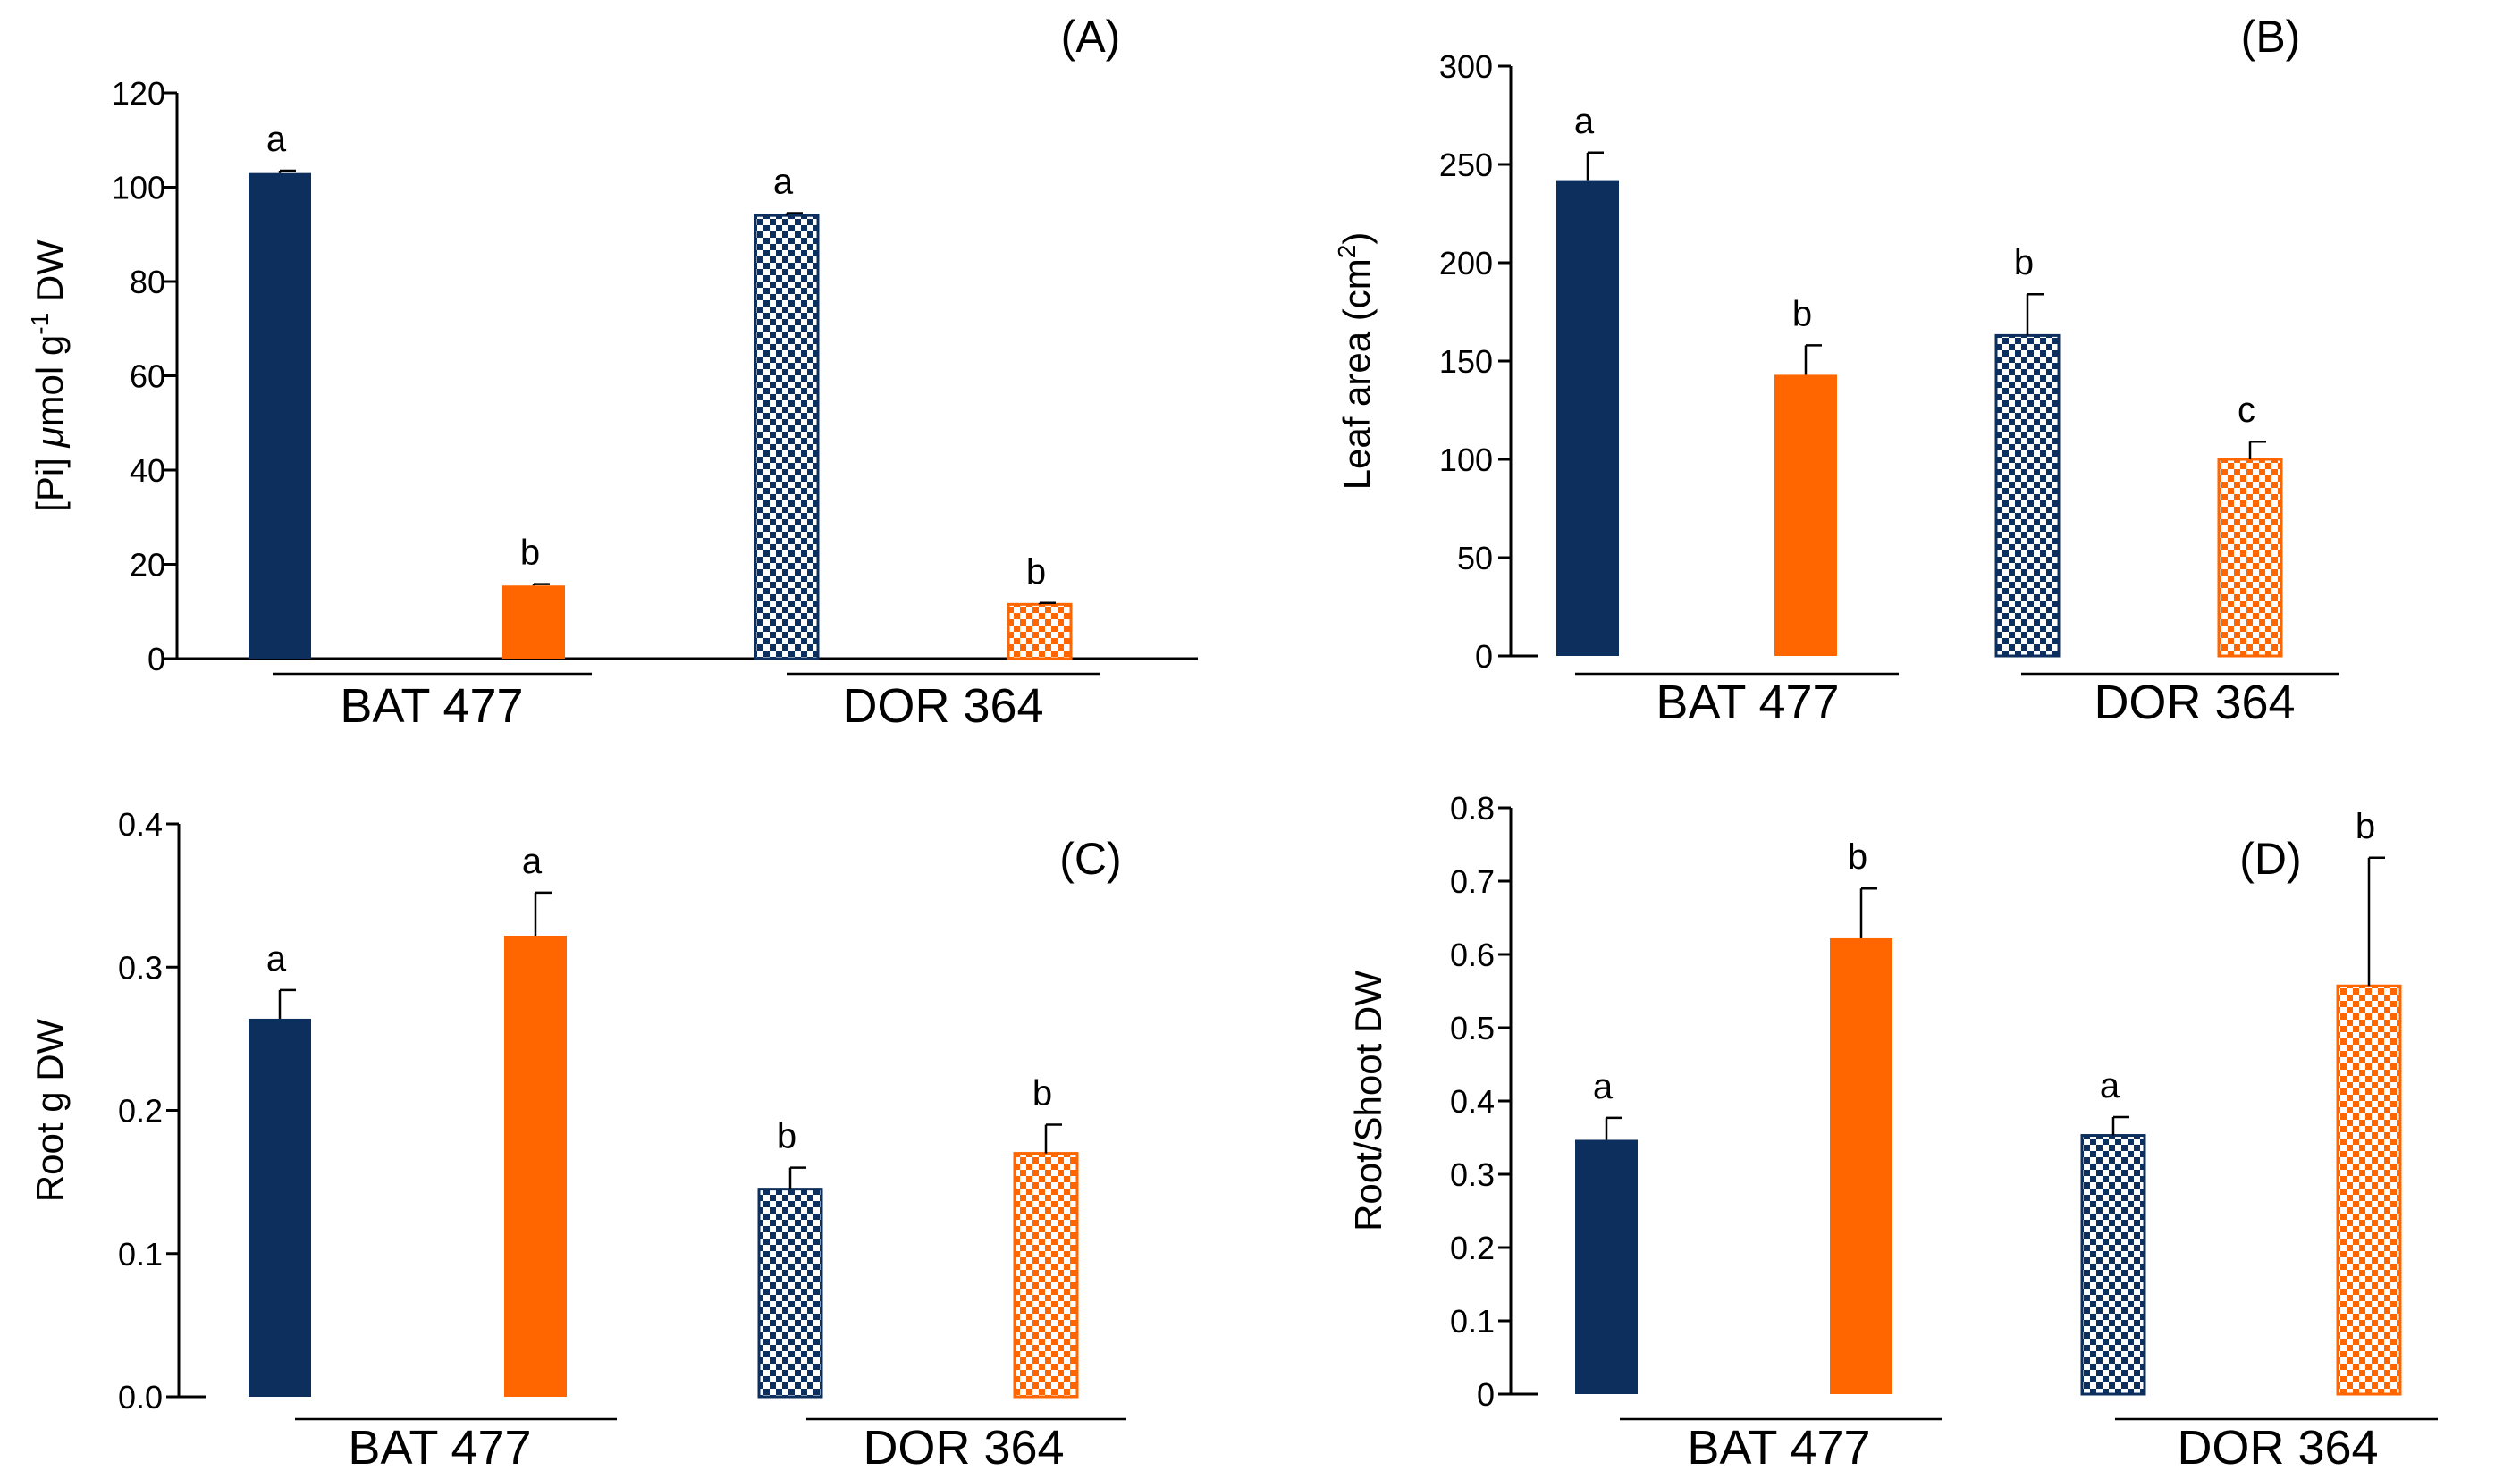  What do you see at coordinates (2270, 859) in the screenshot?
I see `panel-label: (D)` at bounding box center [2270, 859].